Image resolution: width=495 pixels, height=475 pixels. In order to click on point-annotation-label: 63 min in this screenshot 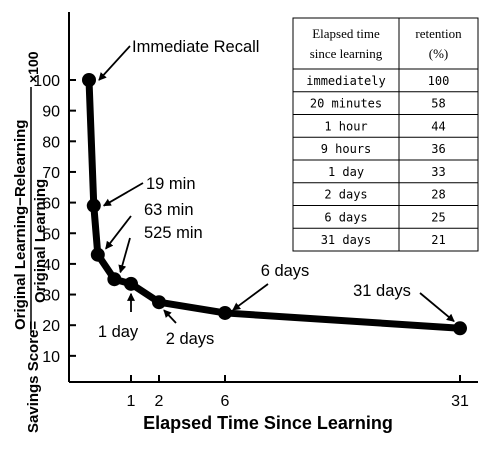, I will do `click(169, 210)`.